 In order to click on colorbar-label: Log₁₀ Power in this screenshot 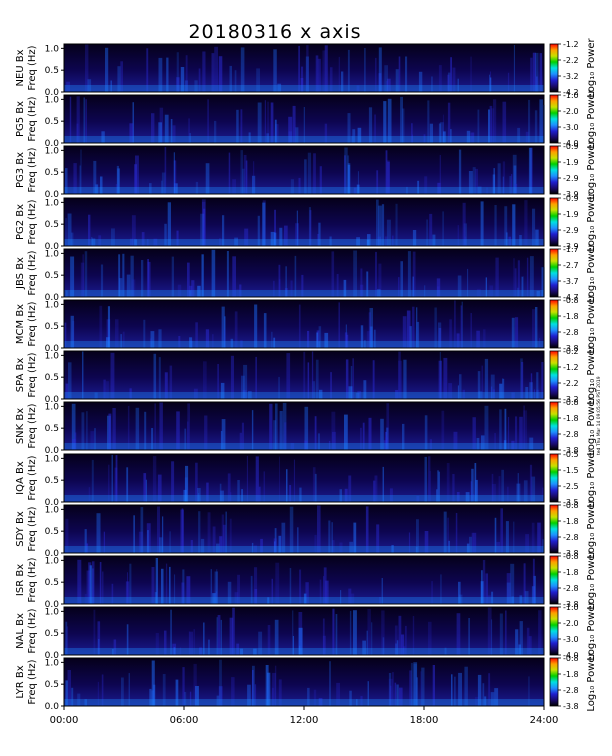, I will do `click(591, 272)`.